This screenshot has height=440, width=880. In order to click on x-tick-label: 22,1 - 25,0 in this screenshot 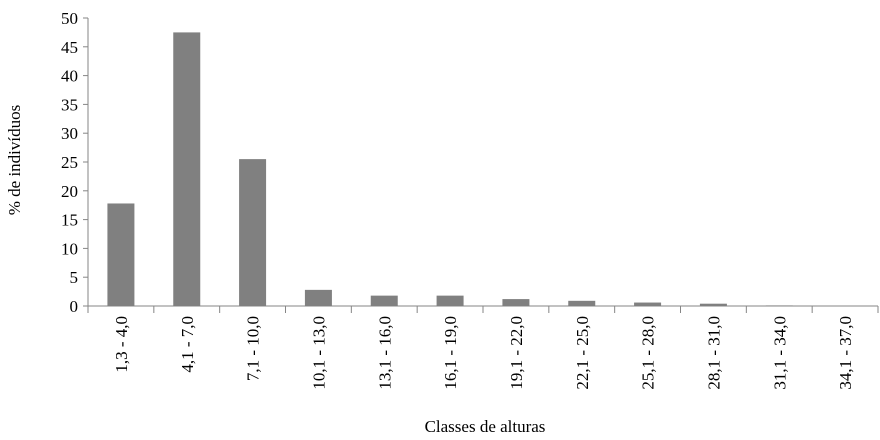, I will do `click(582, 353)`.